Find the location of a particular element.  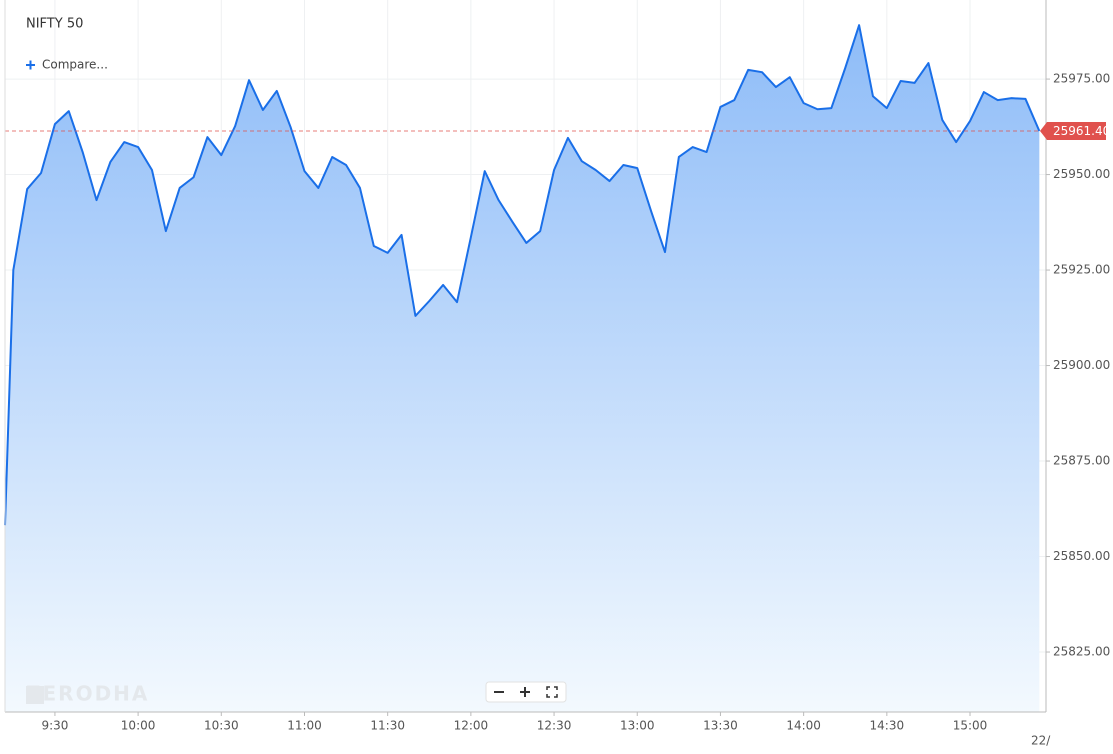

y-tick-label: 25875.00 is located at coordinates (1081, 461).